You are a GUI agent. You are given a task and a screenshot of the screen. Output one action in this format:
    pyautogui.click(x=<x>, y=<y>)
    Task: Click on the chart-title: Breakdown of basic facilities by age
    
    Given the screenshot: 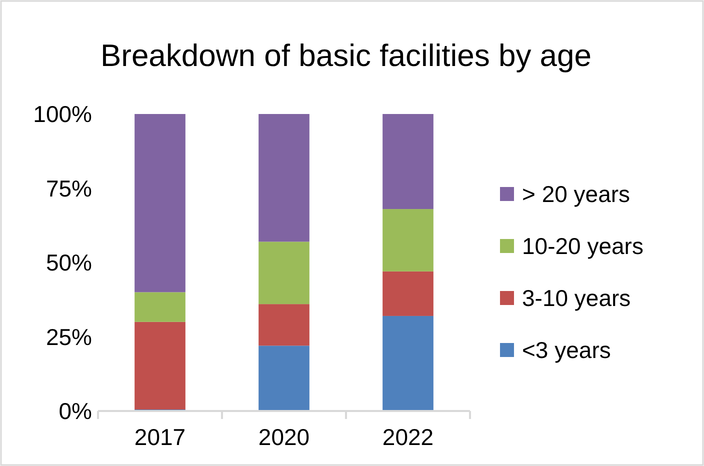 What is the action you would take?
    pyautogui.click(x=346, y=55)
    